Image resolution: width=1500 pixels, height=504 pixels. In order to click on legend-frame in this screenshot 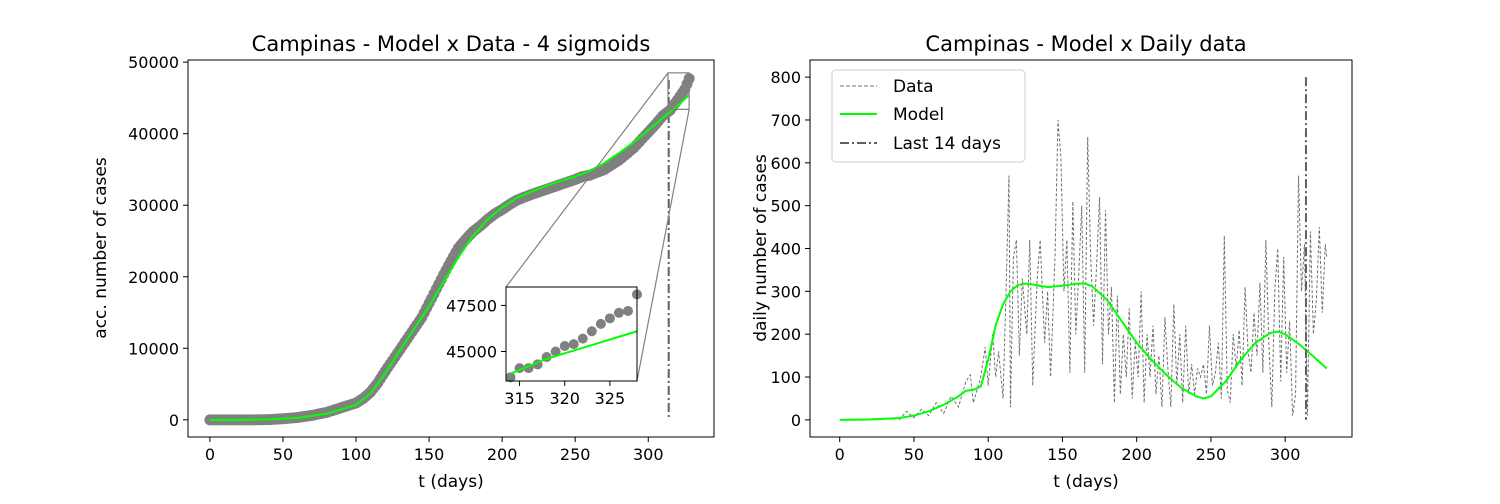, I will do `click(928, 116)`.